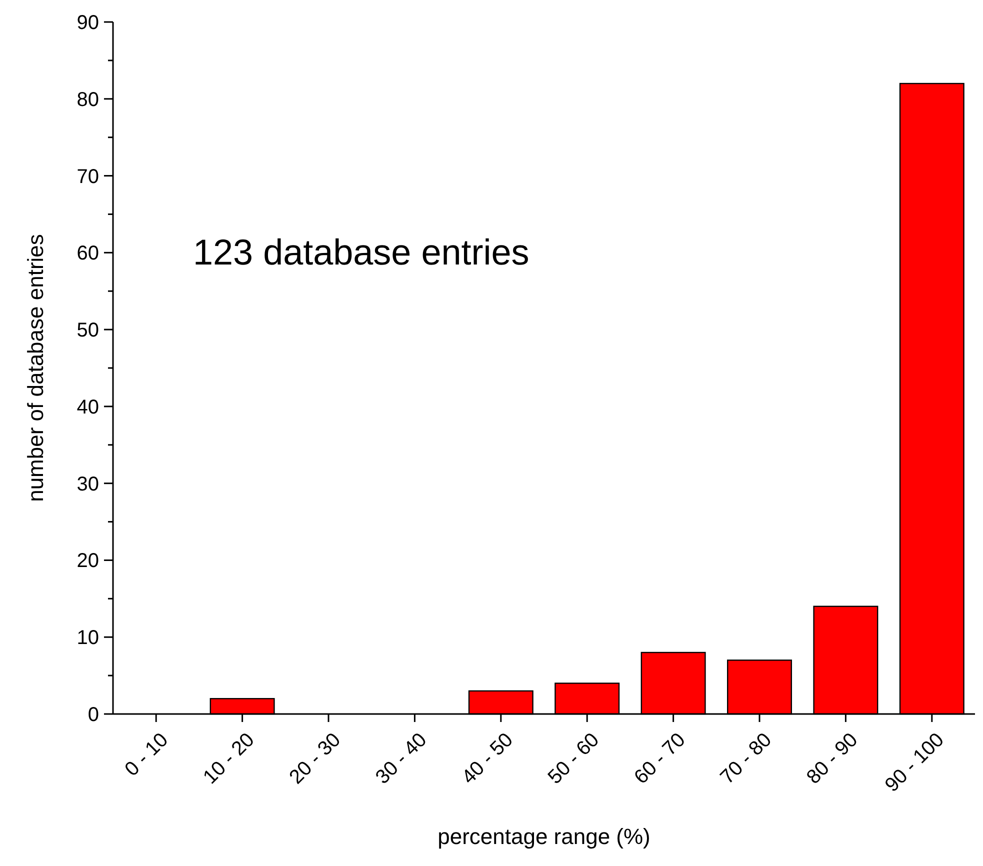 Image resolution: width=983 pixels, height=866 pixels. I want to click on x-tick-label: 70 - 80, so click(746, 758).